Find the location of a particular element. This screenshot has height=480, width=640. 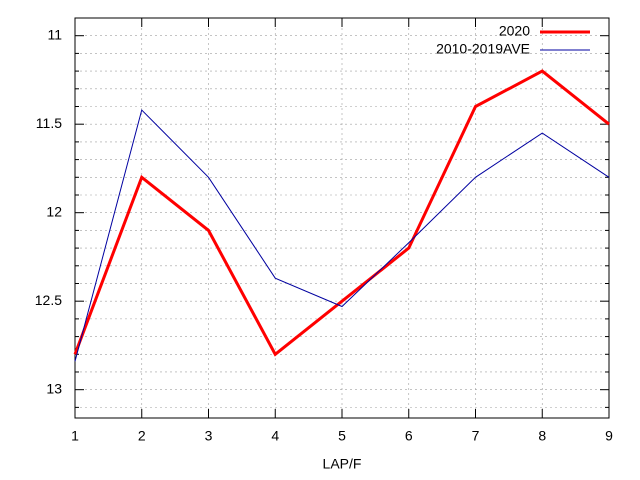

x-tick-label: 1 is located at coordinates (75, 436).